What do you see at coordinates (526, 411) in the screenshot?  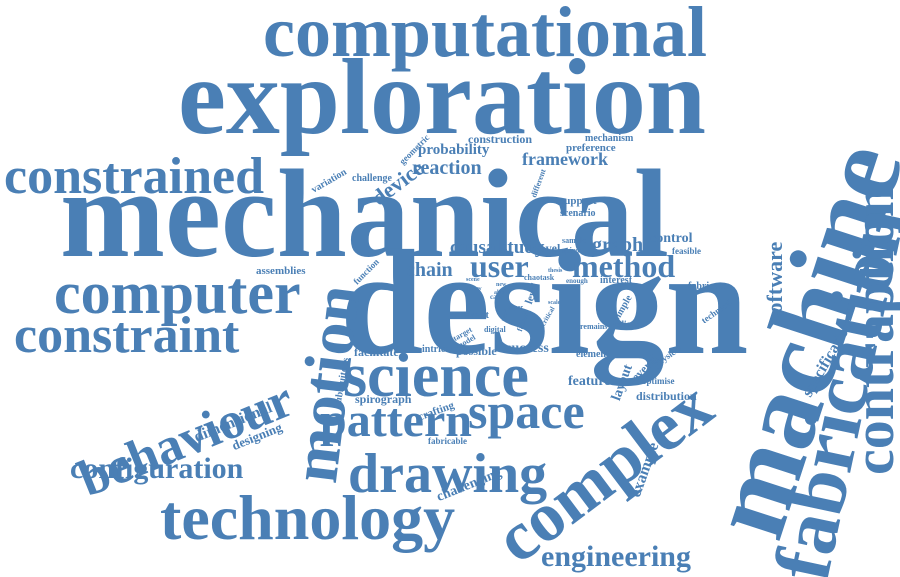 I see `word-space: space` at bounding box center [526, 411].